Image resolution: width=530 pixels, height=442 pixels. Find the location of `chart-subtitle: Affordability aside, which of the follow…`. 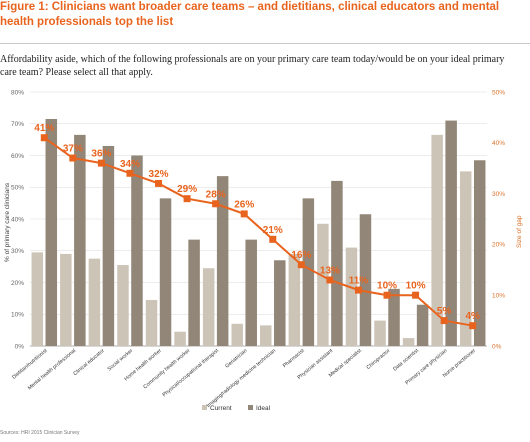

chart-subtitle: Affordability aside, which of the follow… is located at coordinates (252, 66).